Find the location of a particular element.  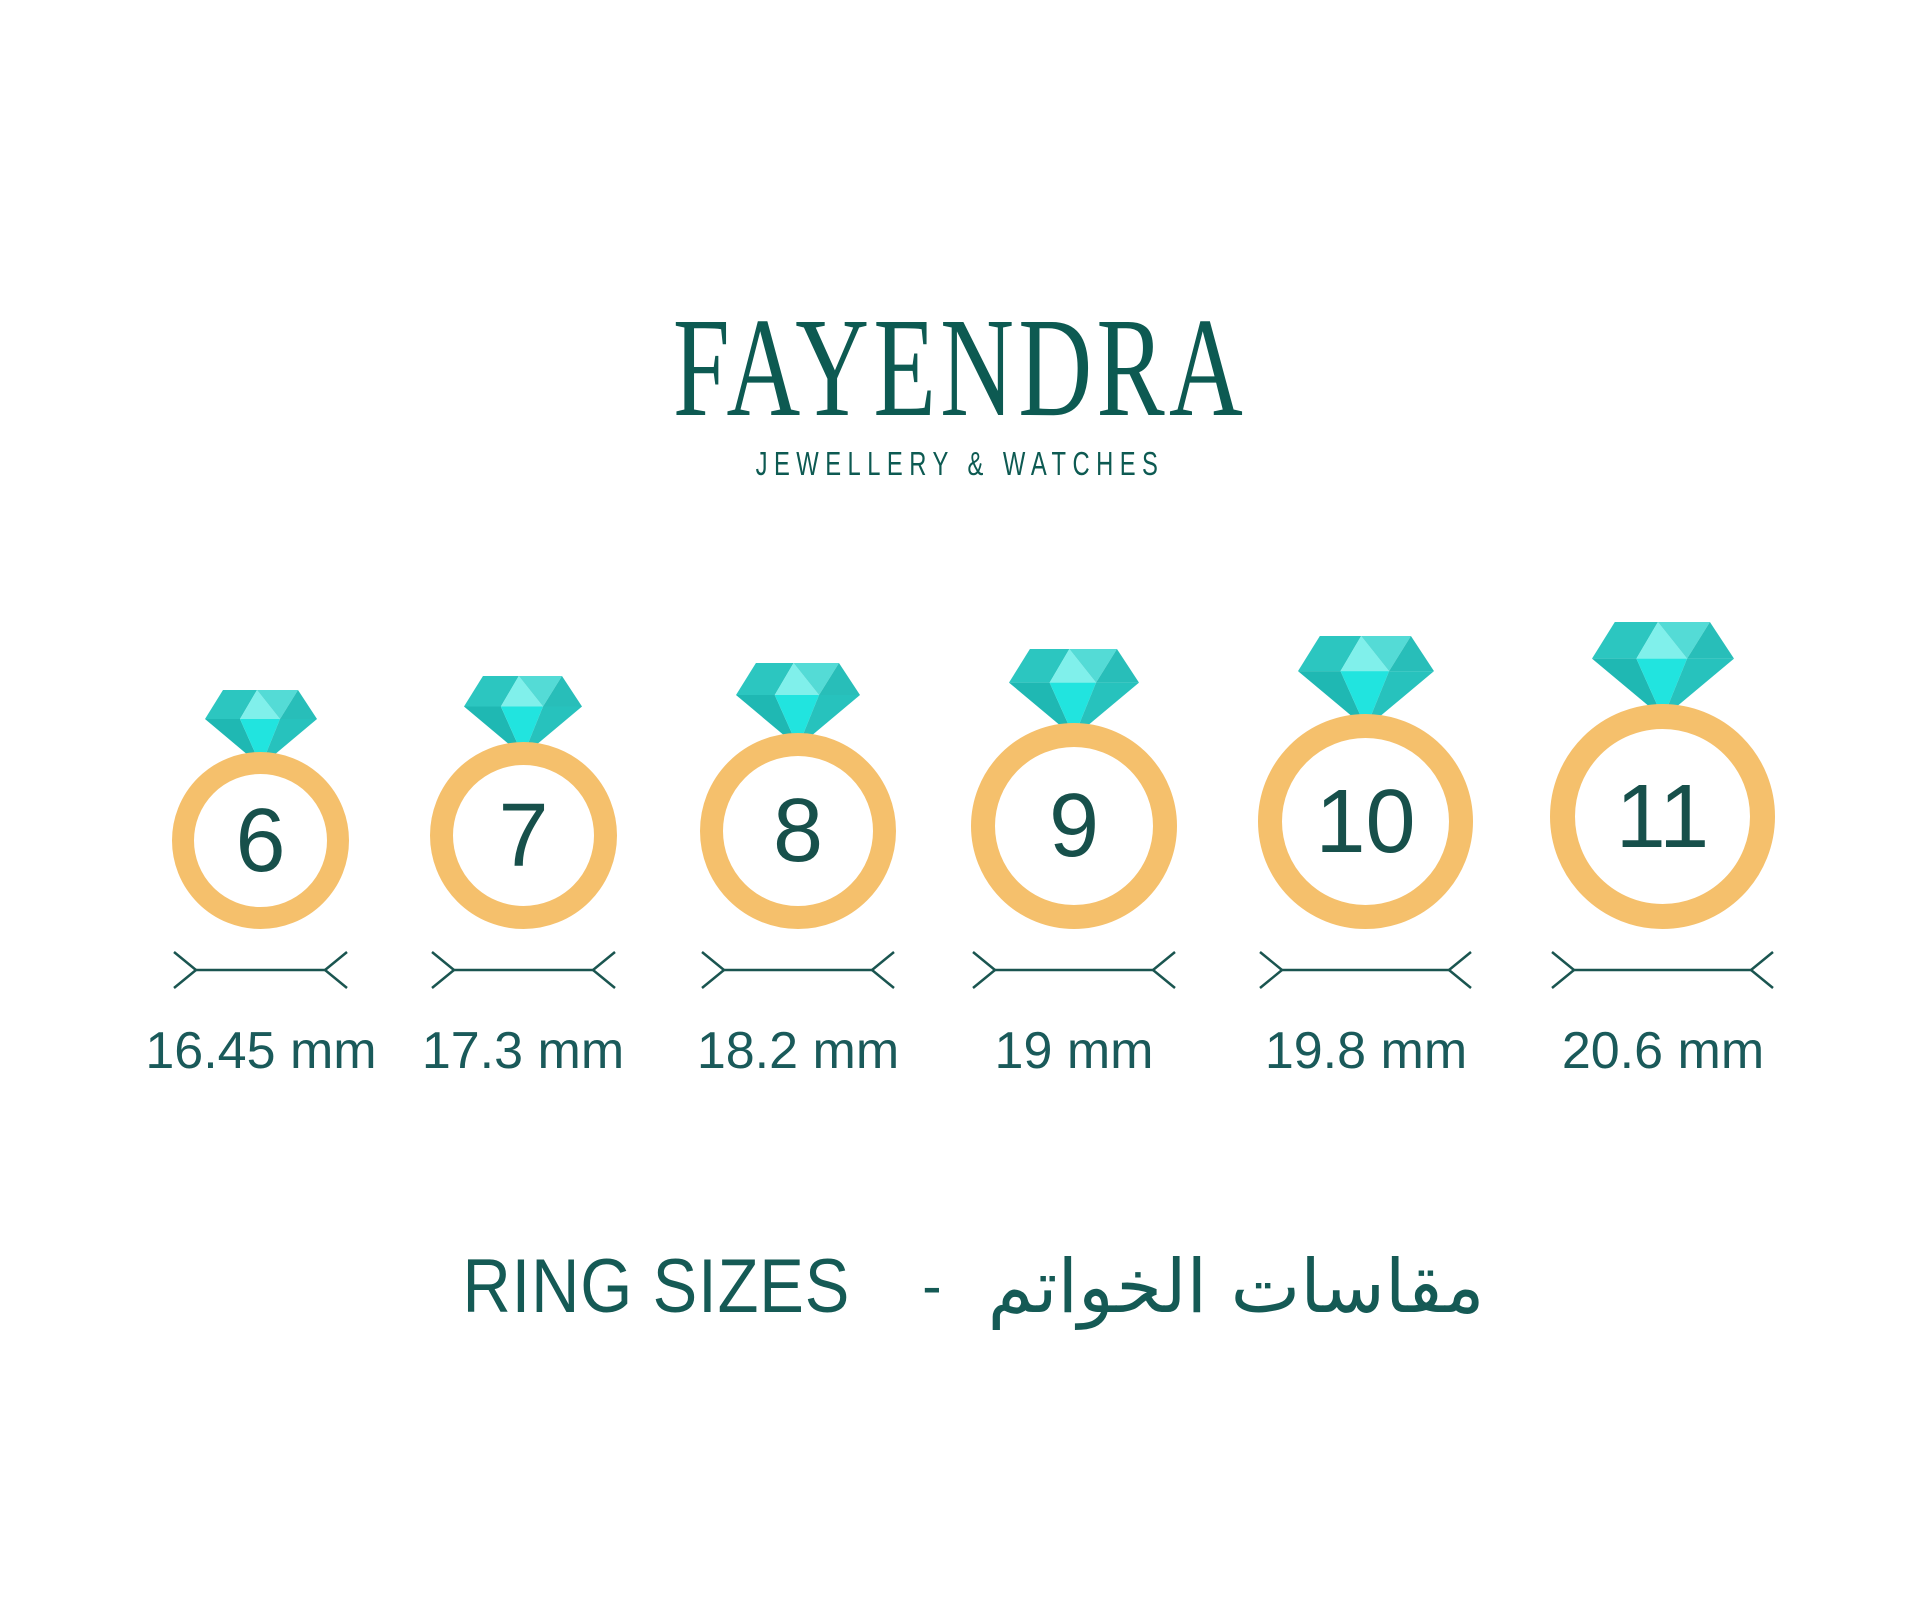

brand-logo: FAYENDRA is located at coordinates (960, 367).